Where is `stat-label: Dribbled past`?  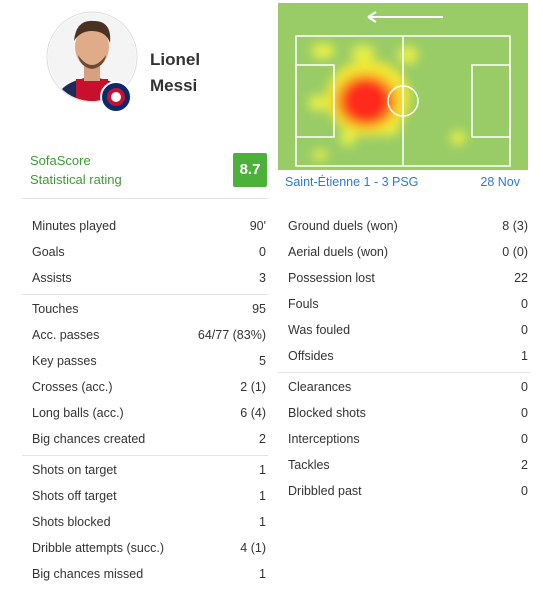
stat-label: Dribbled past is located at coordinates (325, 491).